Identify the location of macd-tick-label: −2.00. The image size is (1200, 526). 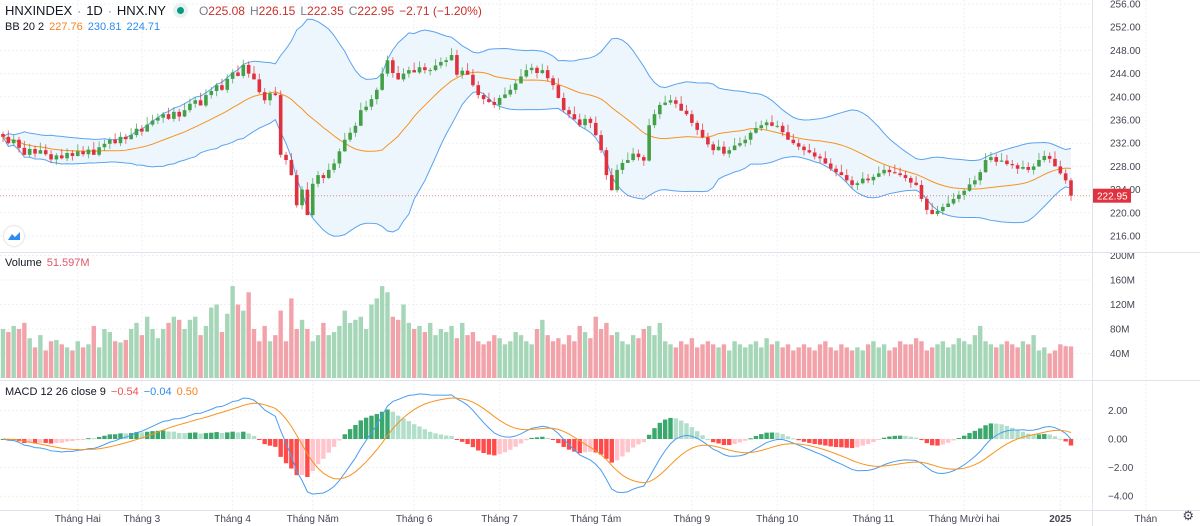
(1121, 468).